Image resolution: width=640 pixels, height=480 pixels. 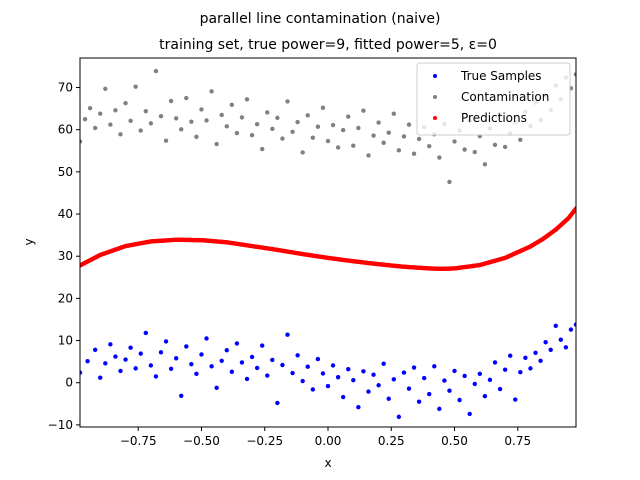 What do you see at coordinates (69, 383) in the screenshot?
I see `y-tick-label: 0` at bounding box center [69, 383].